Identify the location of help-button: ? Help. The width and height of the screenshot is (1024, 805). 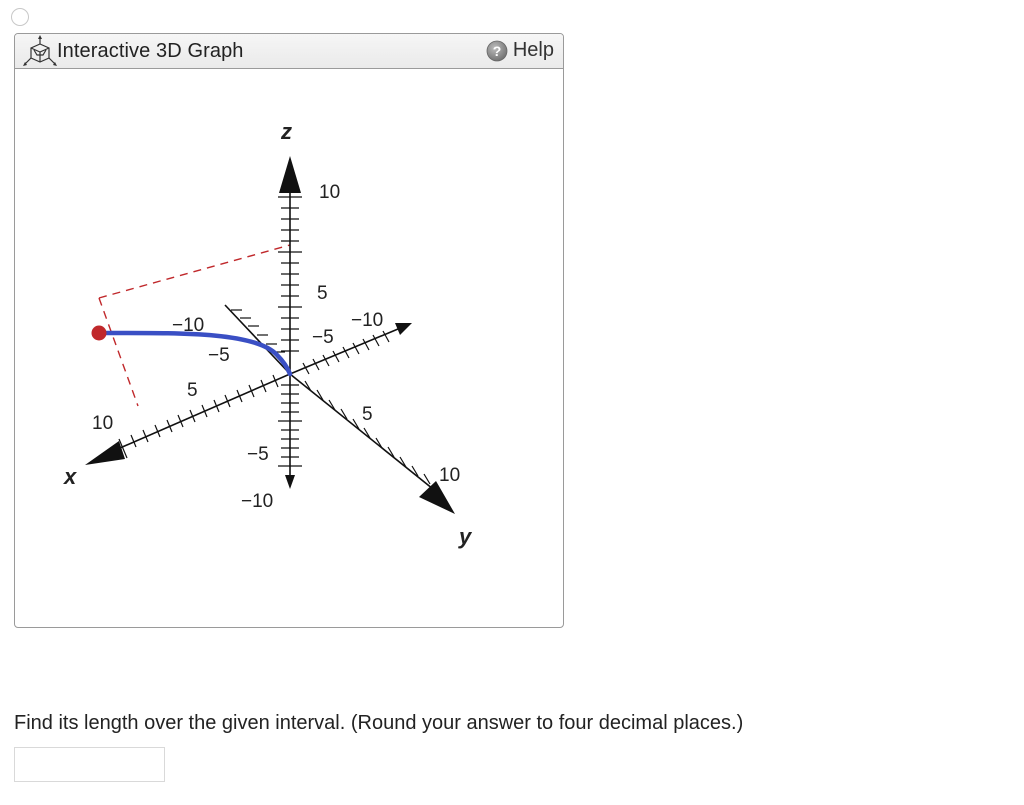
(520, 50).